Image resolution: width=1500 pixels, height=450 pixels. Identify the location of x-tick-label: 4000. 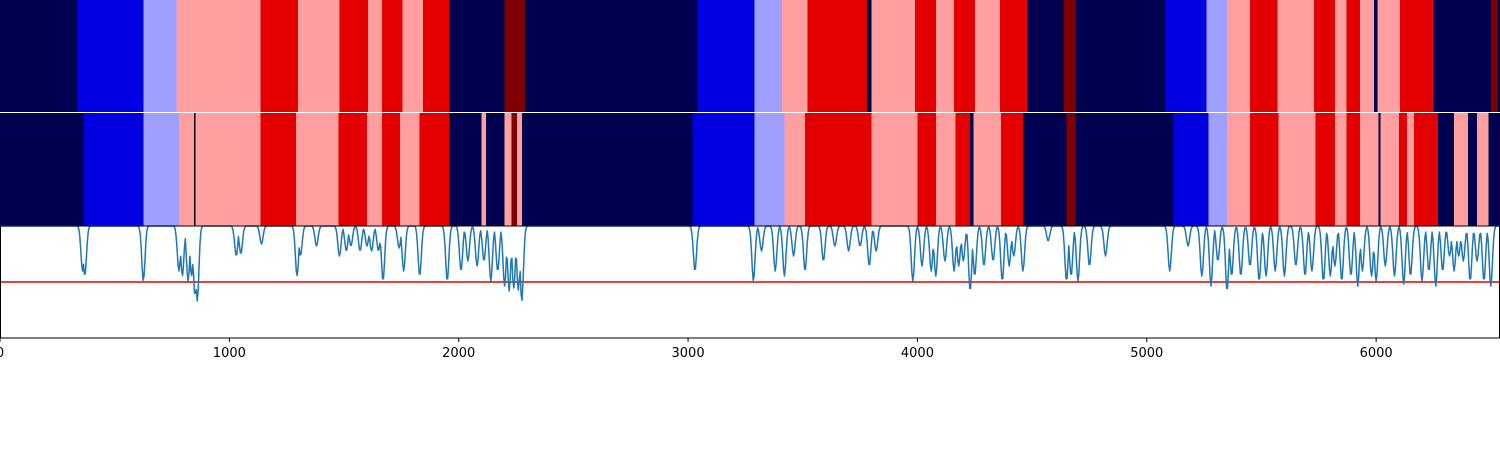
(917, 353).